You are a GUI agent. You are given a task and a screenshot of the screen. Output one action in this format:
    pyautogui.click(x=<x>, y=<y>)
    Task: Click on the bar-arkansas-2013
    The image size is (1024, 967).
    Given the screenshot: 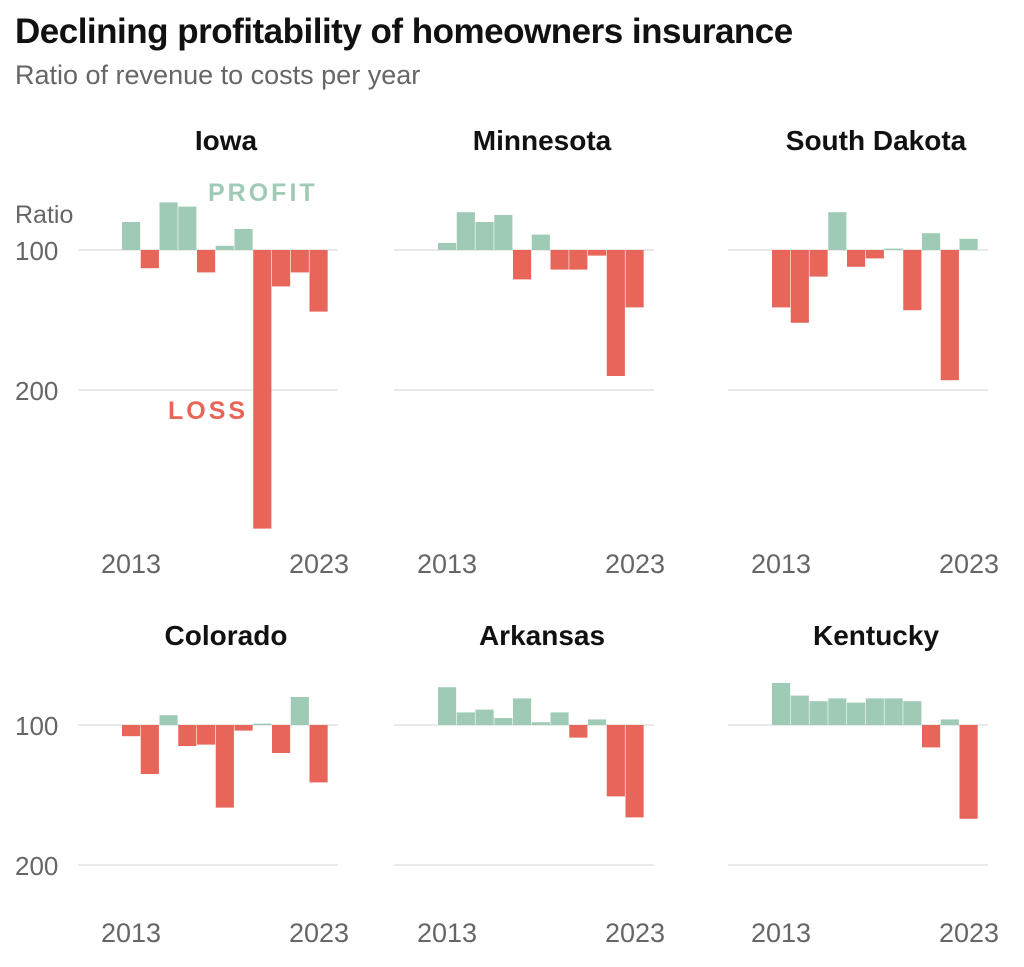 What is the action you would take?
    pyautogui.click(x=447, y=706)
    